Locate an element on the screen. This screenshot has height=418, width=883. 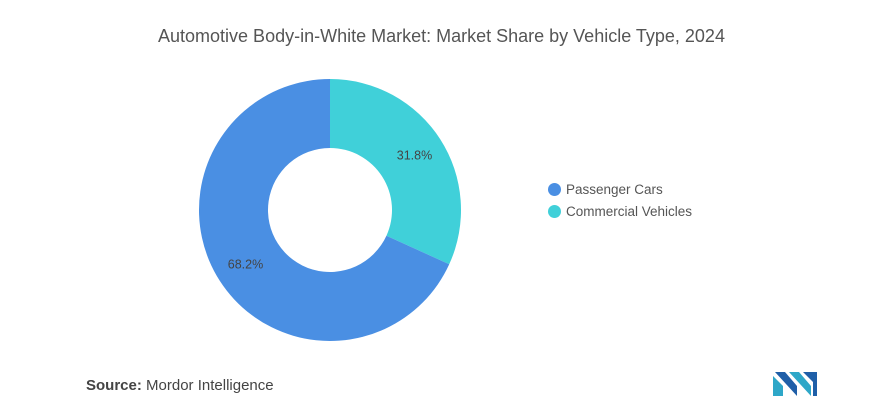
donut-slice-commercial-vehicles is located at coordinates (395, 172).